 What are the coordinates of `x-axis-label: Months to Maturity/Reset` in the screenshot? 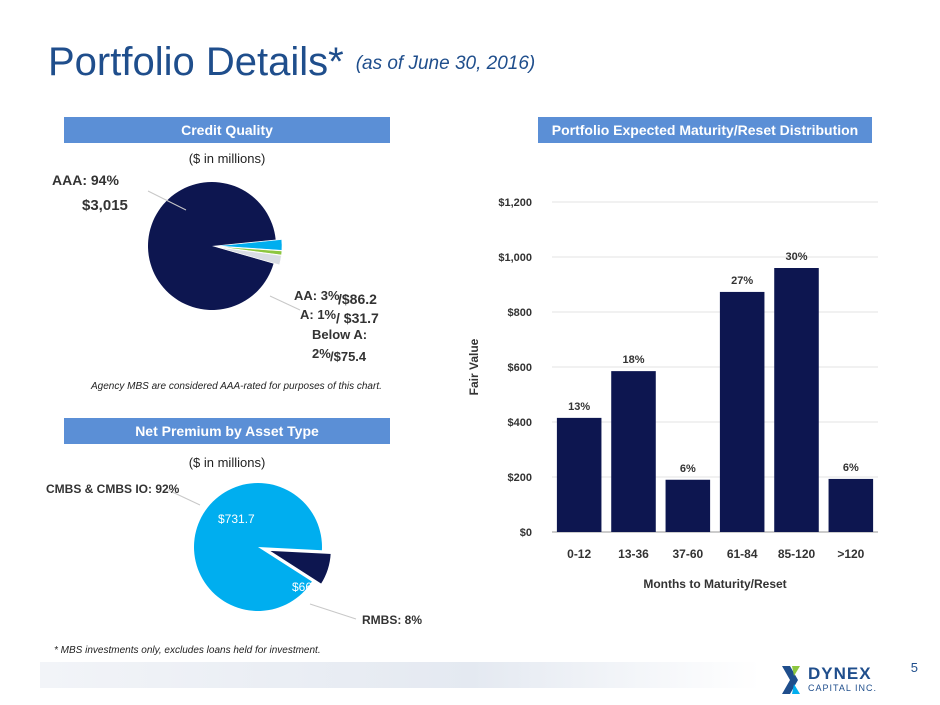 It's located at (714, 584).